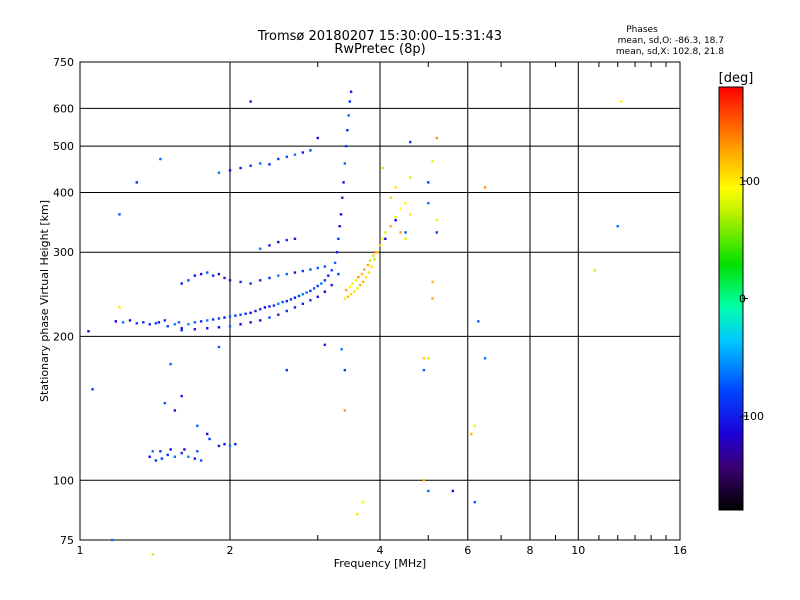 The width and height of the screenshot is (800, 600). What do you see at coordinates (379, 36) in the screenshot?
I see `chart-title: Tromsø 20180207 15:30:00–15:31:43` at bounding box center [379, 36].